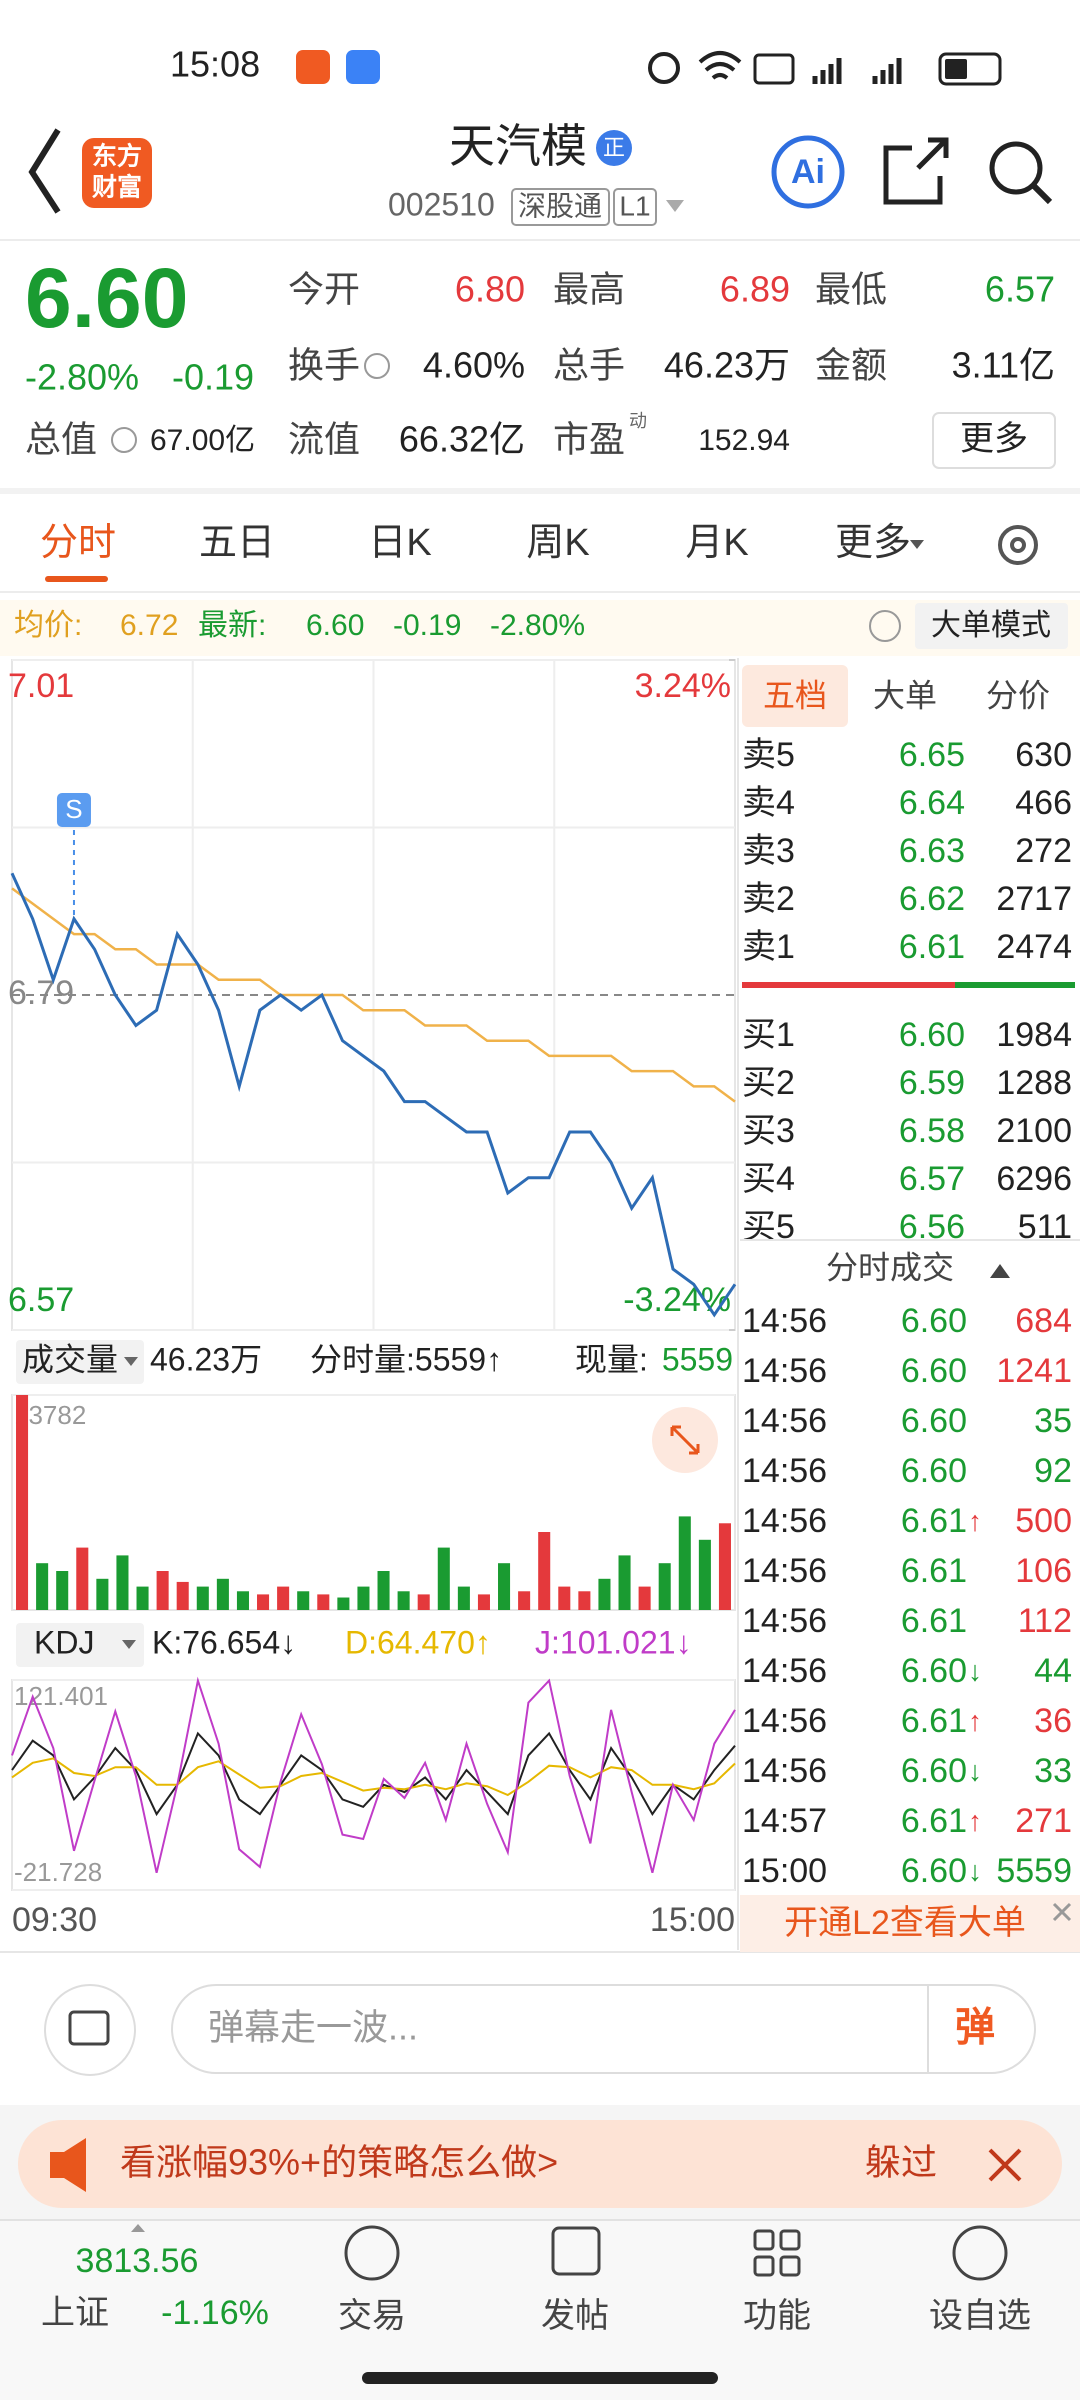  What do you see at coordinates (237, 543) in the screenshot?
I see `tab: 五日` at bounding box center [237, 543].